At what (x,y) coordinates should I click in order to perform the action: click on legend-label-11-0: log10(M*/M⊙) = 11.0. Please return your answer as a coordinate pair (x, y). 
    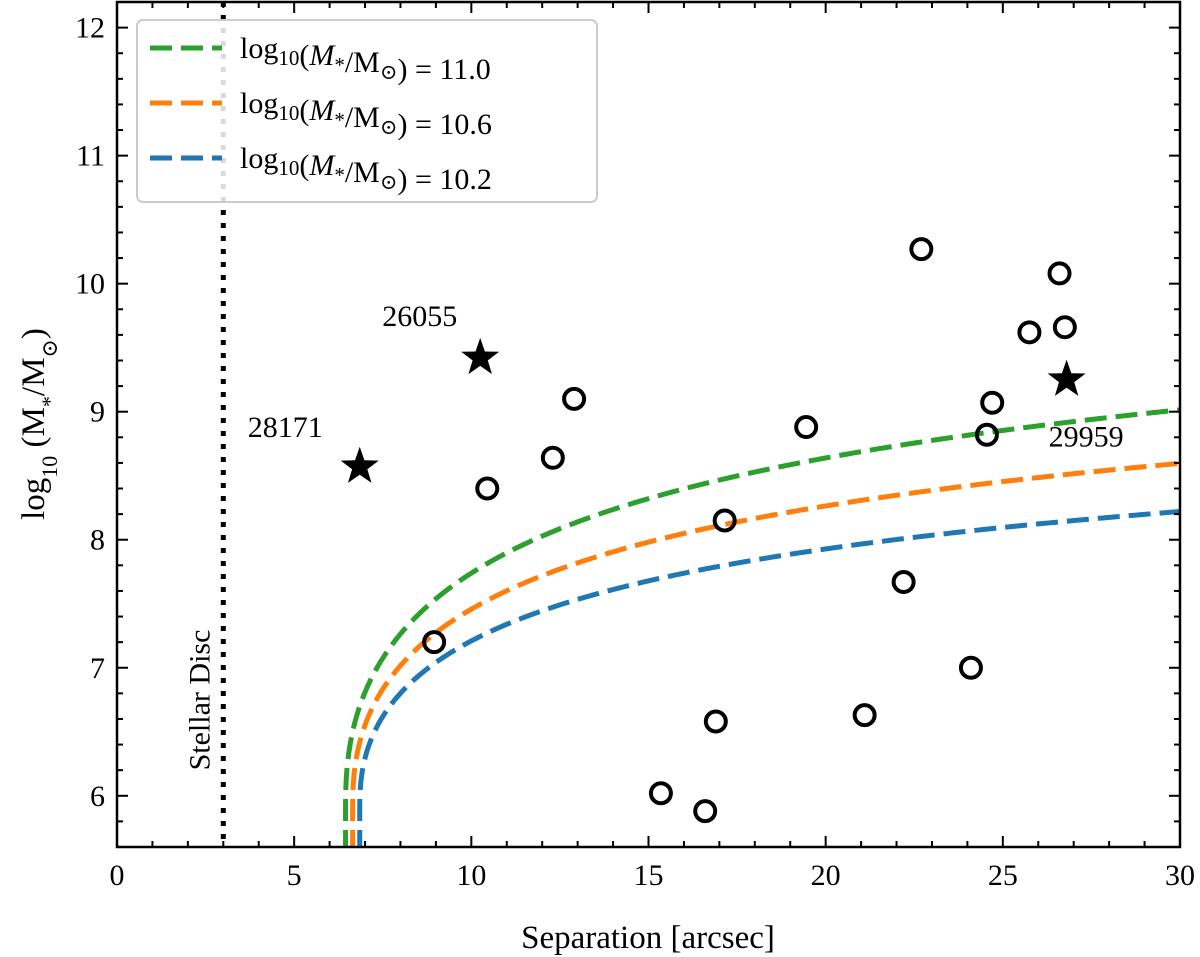
    Looking at the image, I should click on (365, 59).